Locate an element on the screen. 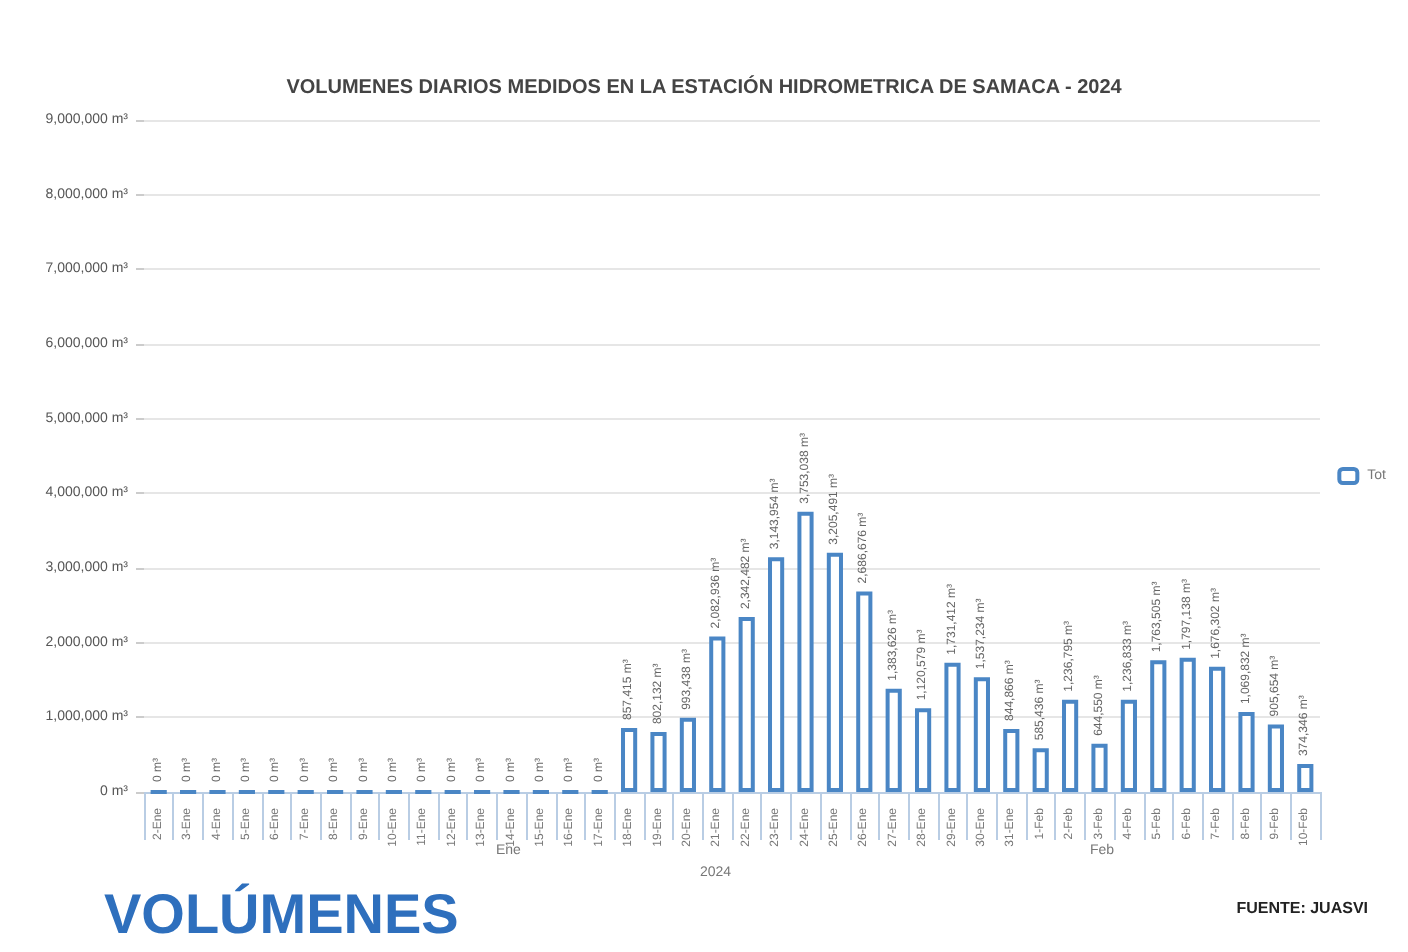 Image resolution: width=1408 pixels, height=952 pixels. text: VOLÚMENES is located at coordinates (281, 914).